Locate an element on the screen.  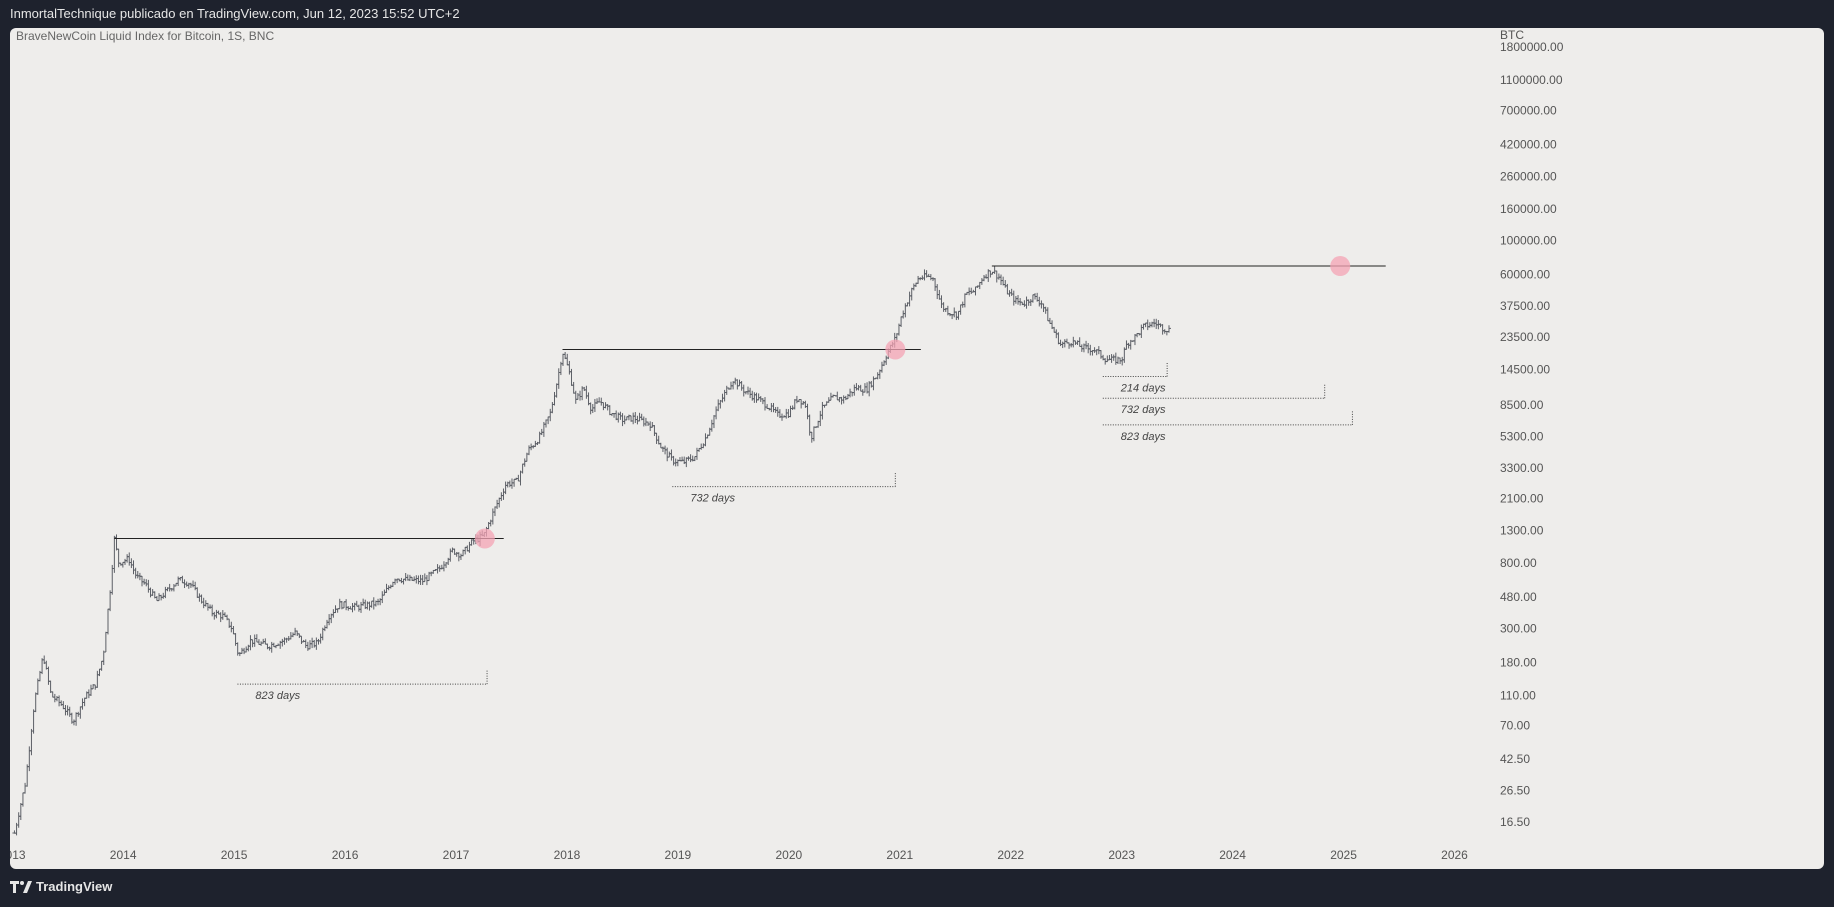
x-tick-label: 2014 is located at coordinates (123, 855).